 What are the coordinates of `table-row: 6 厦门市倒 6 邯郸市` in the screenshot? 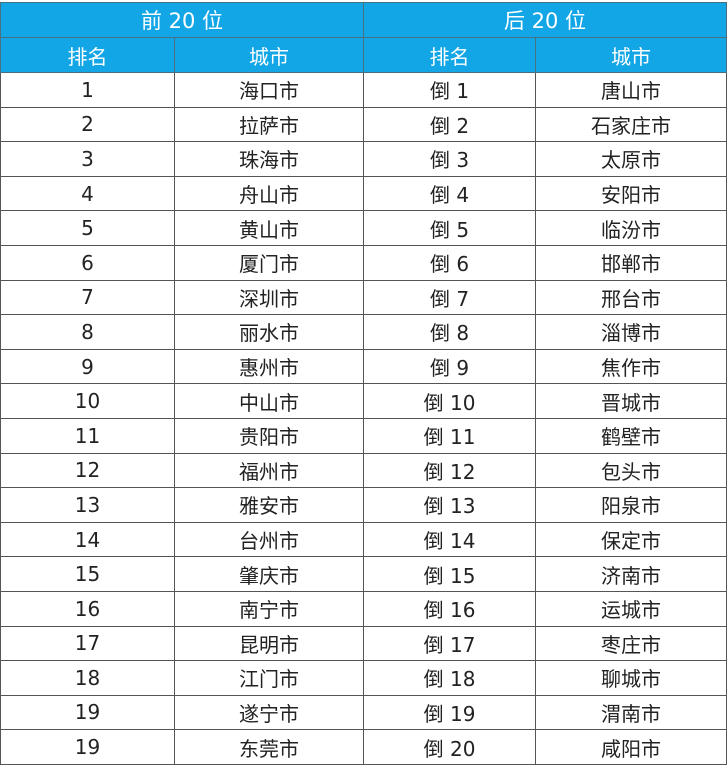 It's located at (363, 262).